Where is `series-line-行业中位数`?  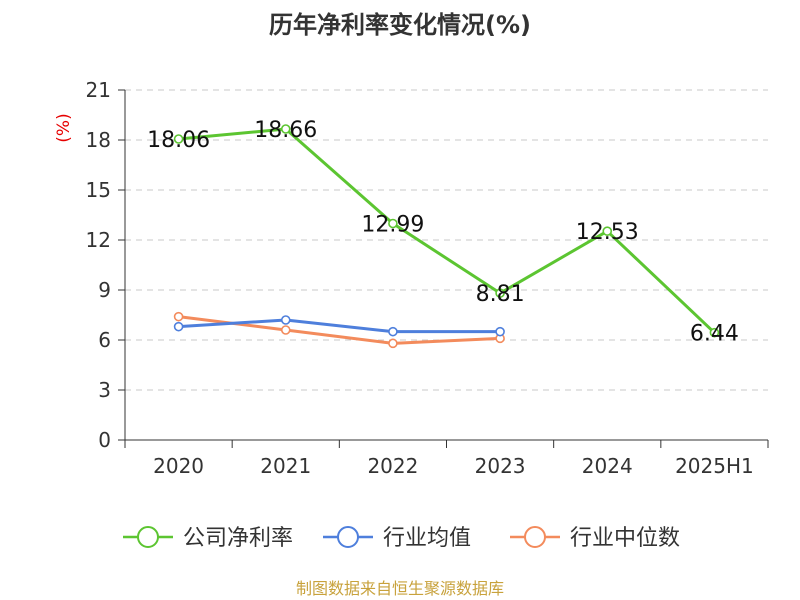
series-line-行业中位数 is located at coordinates (339, 330).